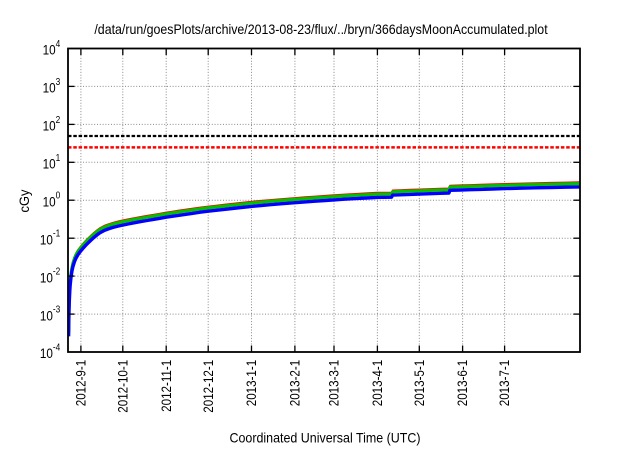 The image size is (640, 453). What do you see at coordinates (251, 383) in the screenshot?
I see `svg-text: 2013-1-1` at bounding box center [251, 383].